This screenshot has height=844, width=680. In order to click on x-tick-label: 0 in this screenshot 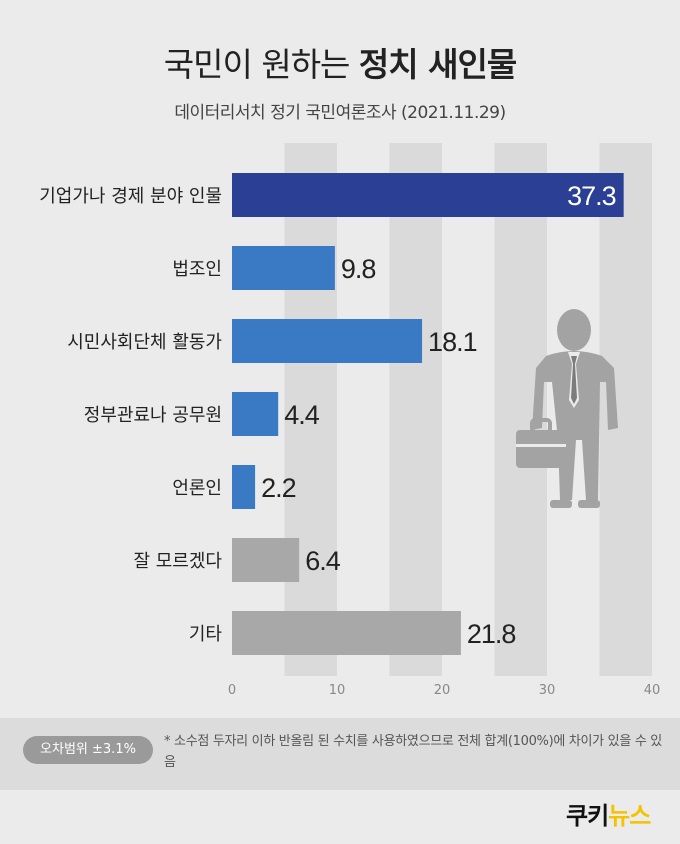, I will do `click(232, 690)`.